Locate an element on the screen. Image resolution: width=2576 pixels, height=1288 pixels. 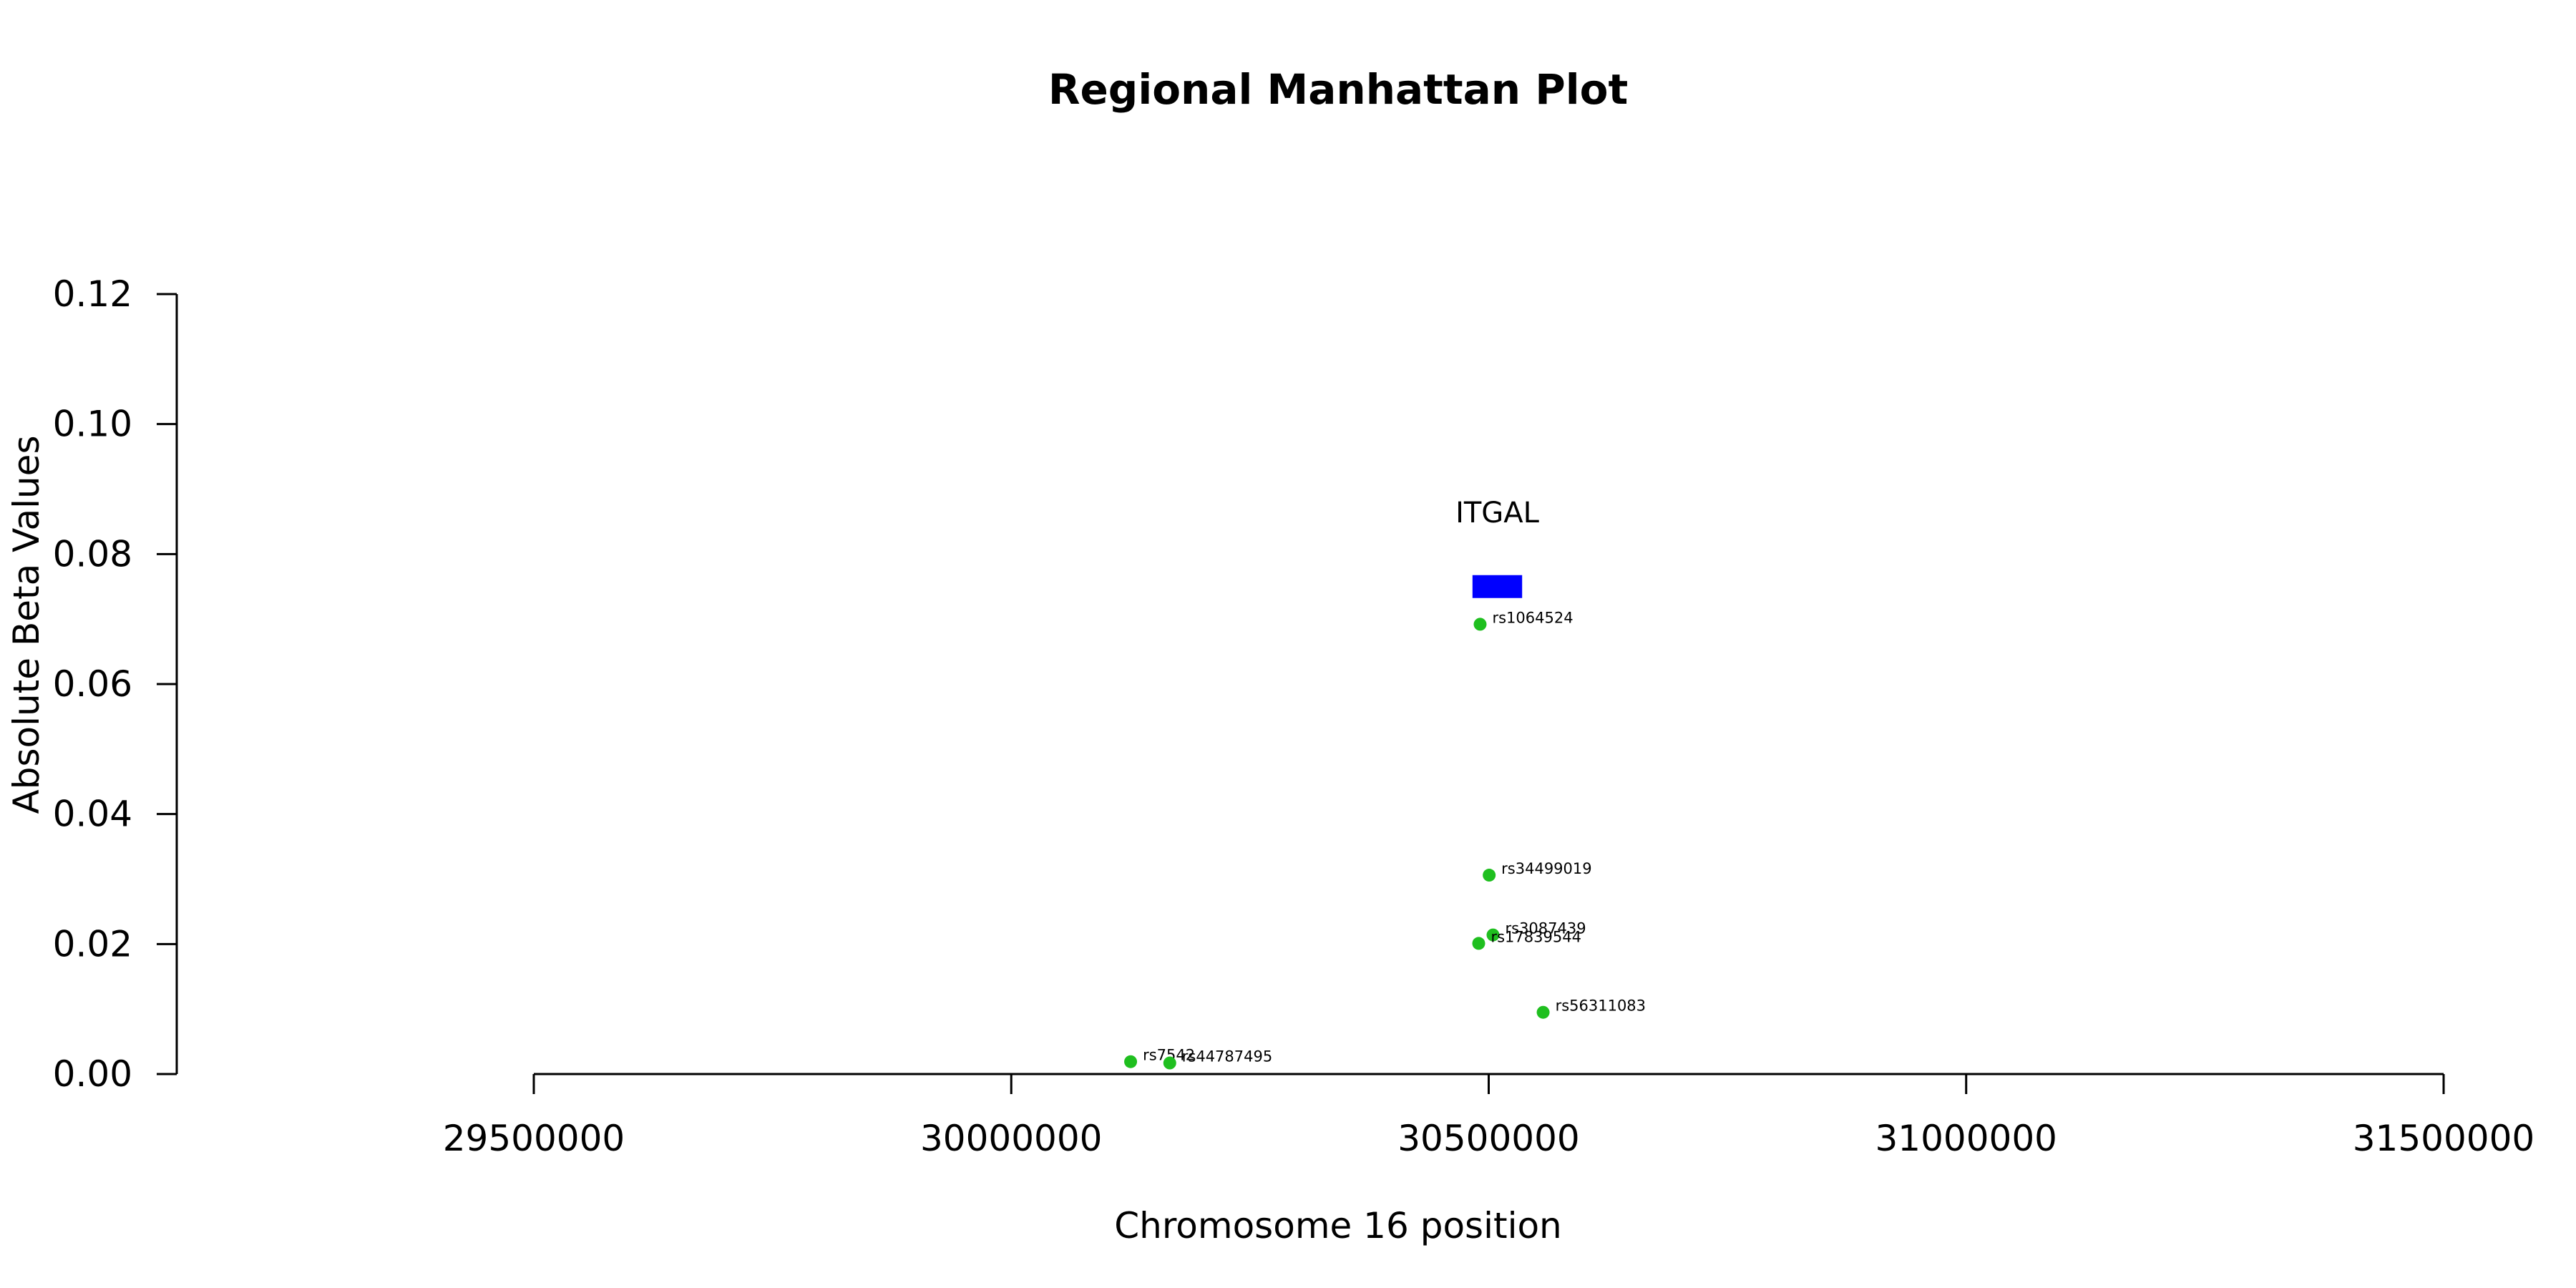
y-tick-label: 0.04 is located at coordinates (92, 814).